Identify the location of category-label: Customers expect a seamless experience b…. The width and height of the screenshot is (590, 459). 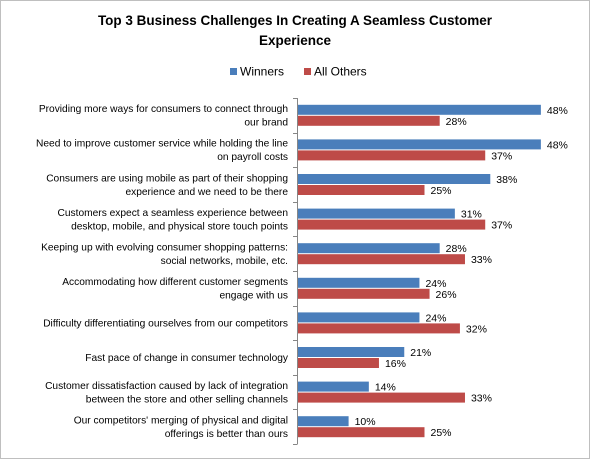
(173, 213).